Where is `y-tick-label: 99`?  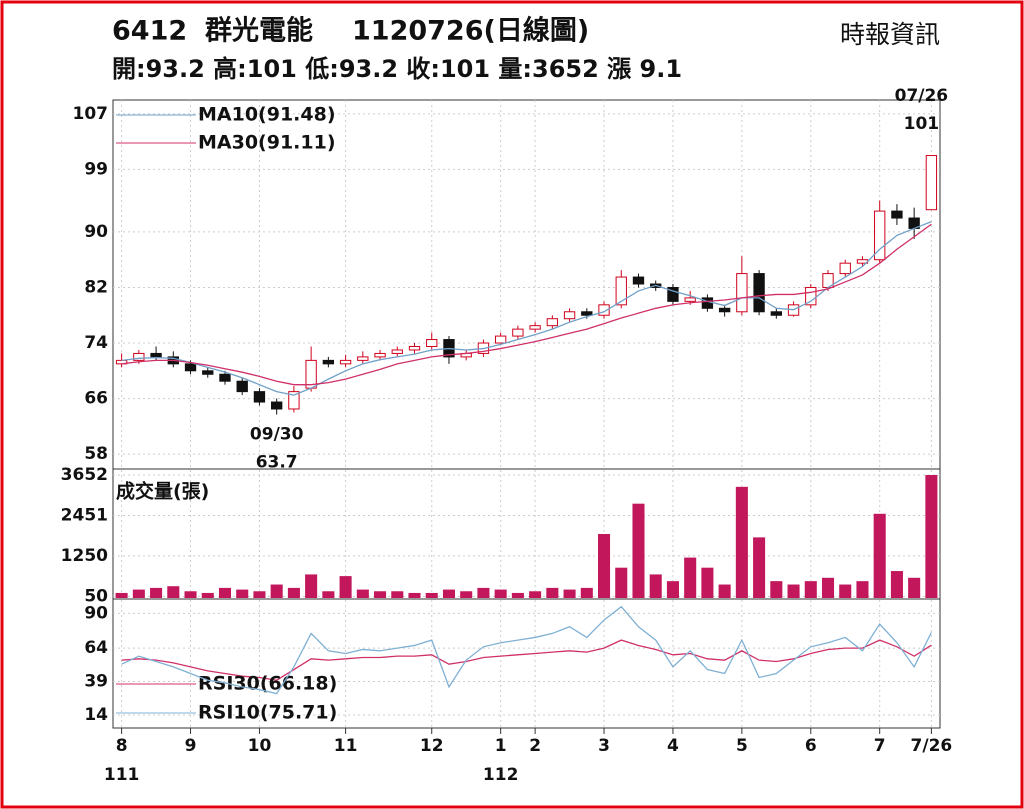 y-tick-label: 99 is located at coordinates (96, 169).